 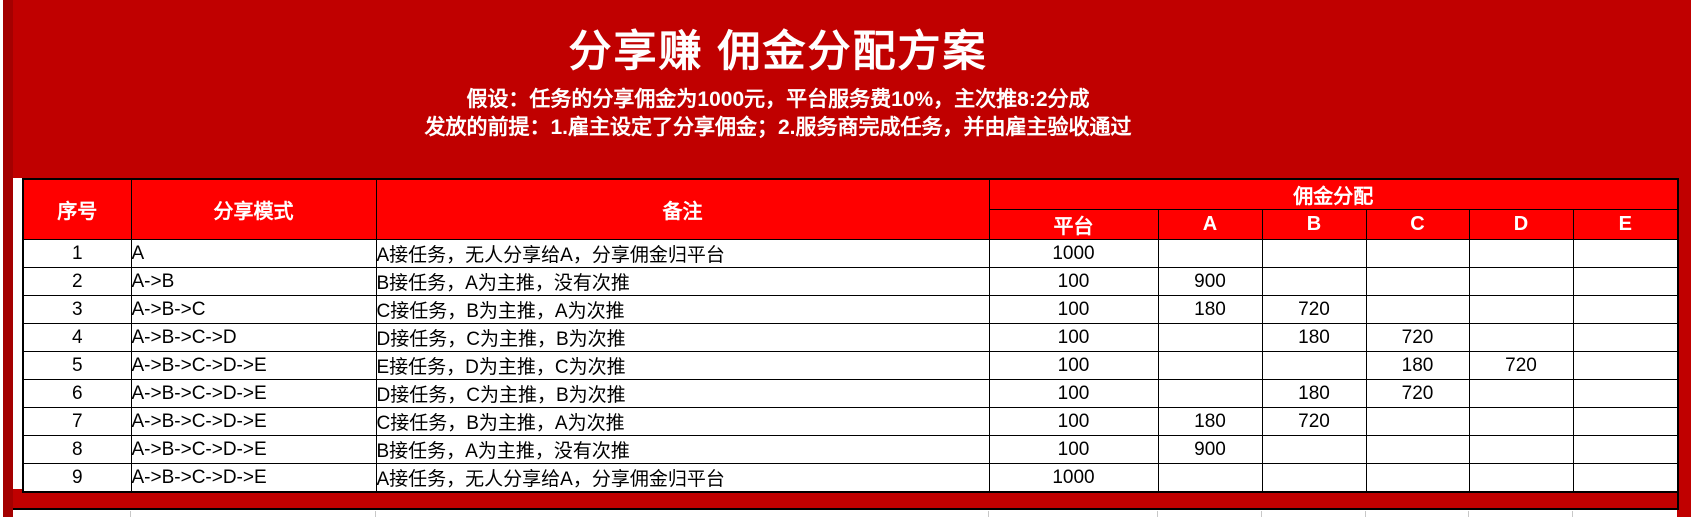 What do you see at coordinates (1210, 224) in the screenshot?
I see `col-header-a: A` at bounding box center [1210, 224].